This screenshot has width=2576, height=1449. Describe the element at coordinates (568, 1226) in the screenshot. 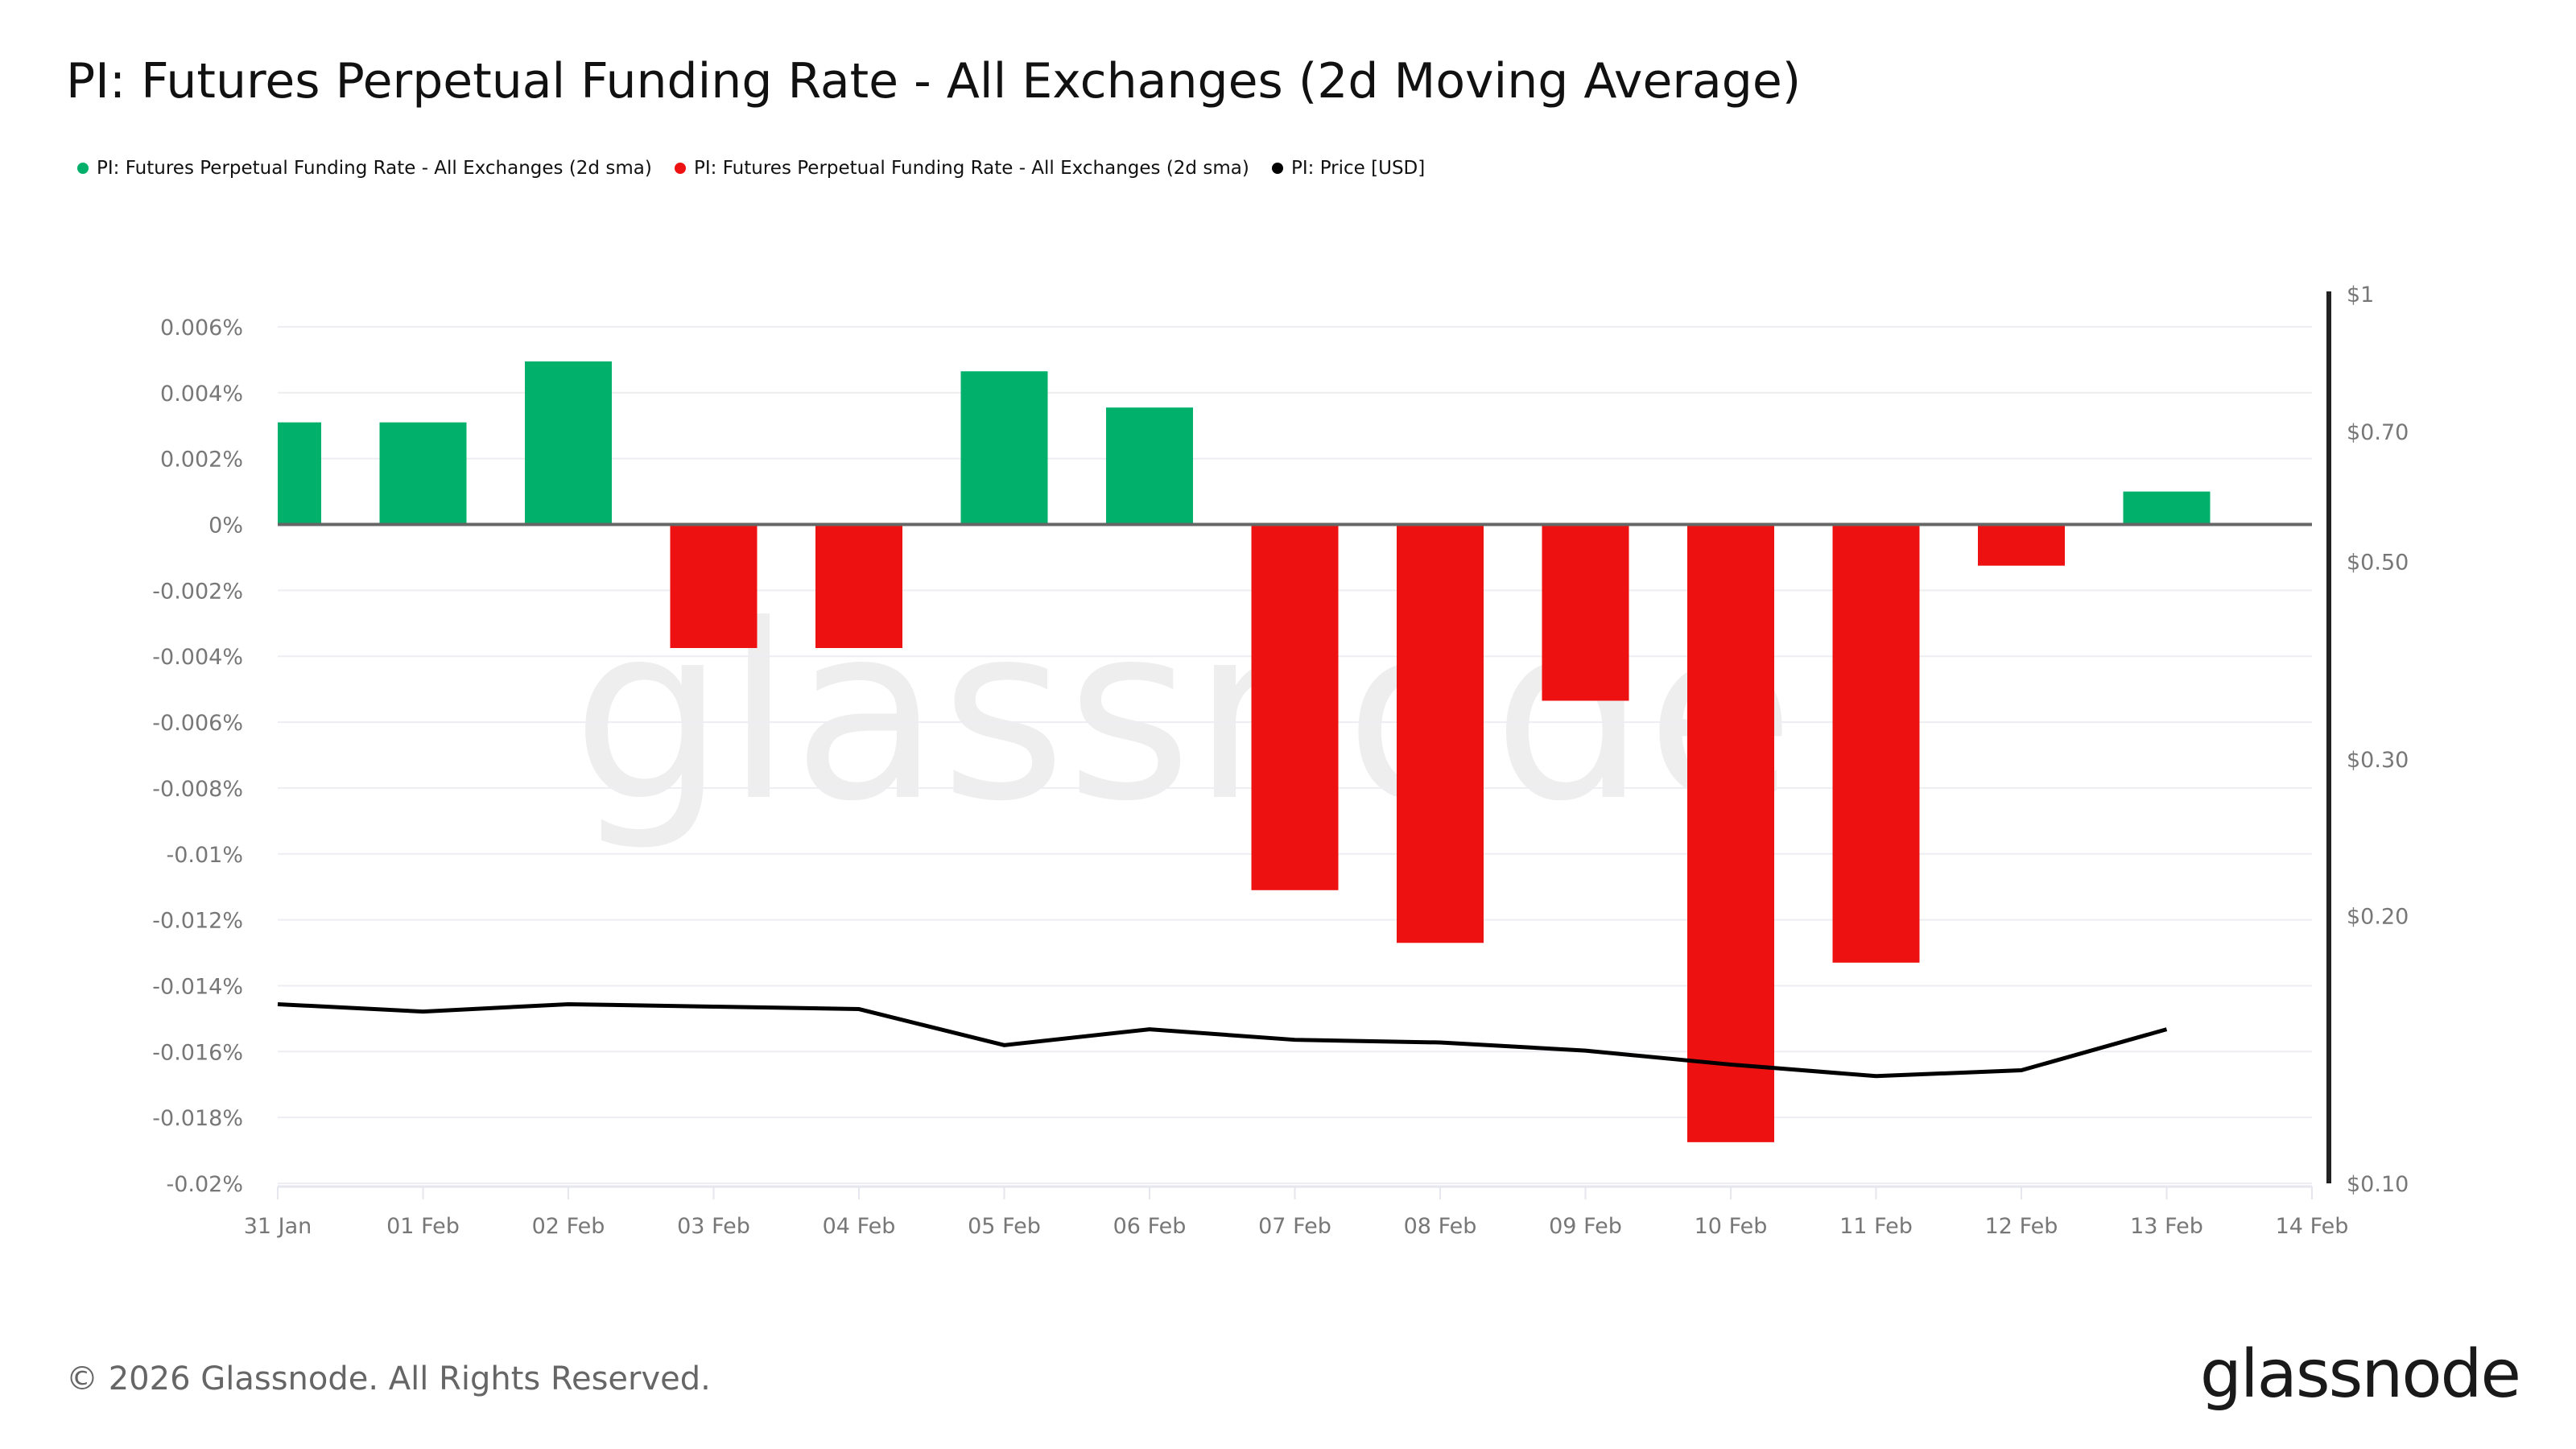

I see `x-tick-label: 02 Feb` at that location.